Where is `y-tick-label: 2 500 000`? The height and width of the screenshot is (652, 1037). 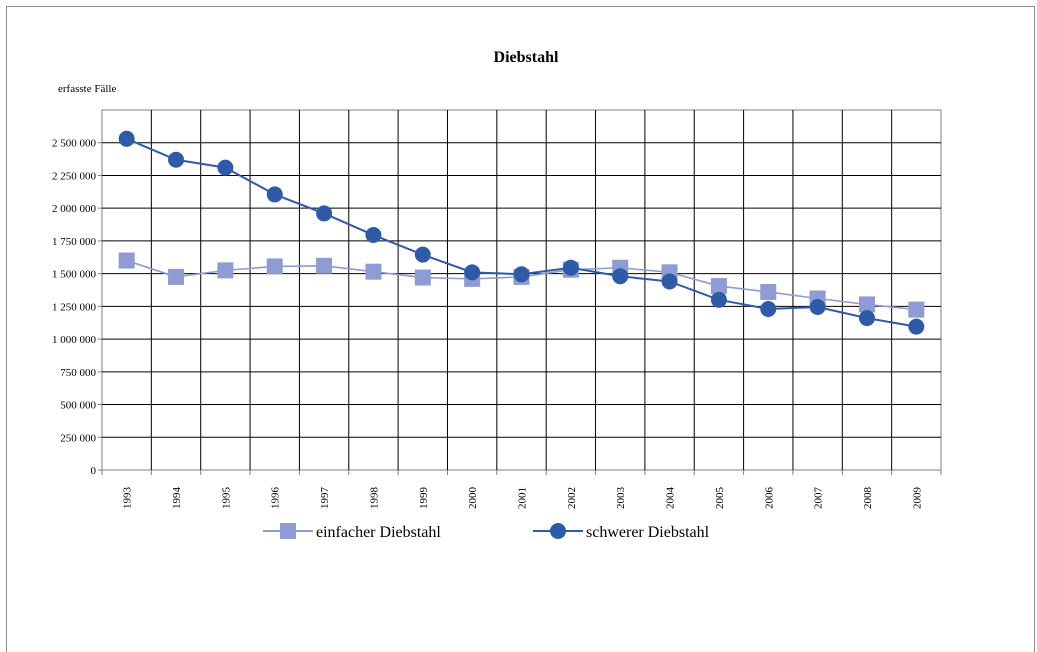
y-tick-label: 2 500 000 is located at coordinates (74, 144).